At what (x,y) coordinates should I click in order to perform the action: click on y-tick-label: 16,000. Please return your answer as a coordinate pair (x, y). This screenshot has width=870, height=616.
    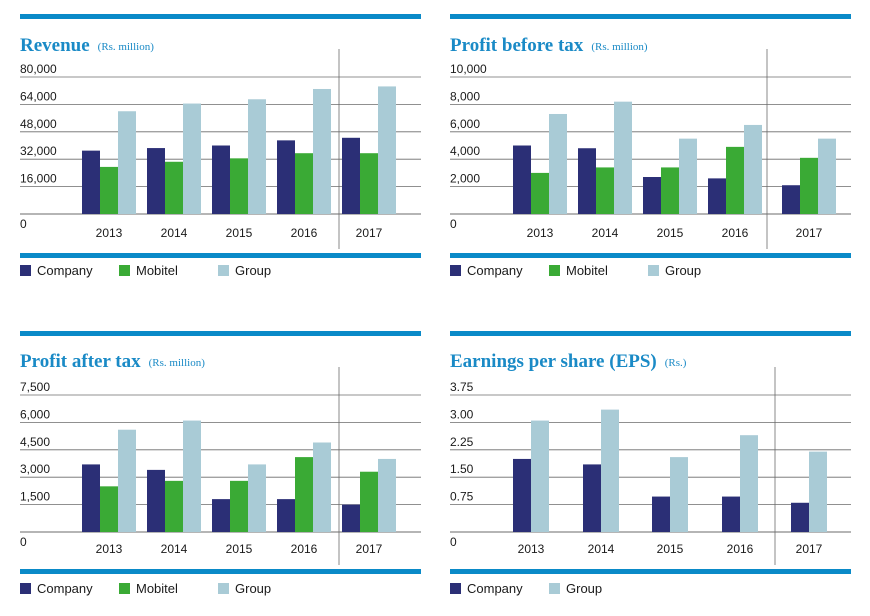
    Looking at the image, I should click on (38, 179).